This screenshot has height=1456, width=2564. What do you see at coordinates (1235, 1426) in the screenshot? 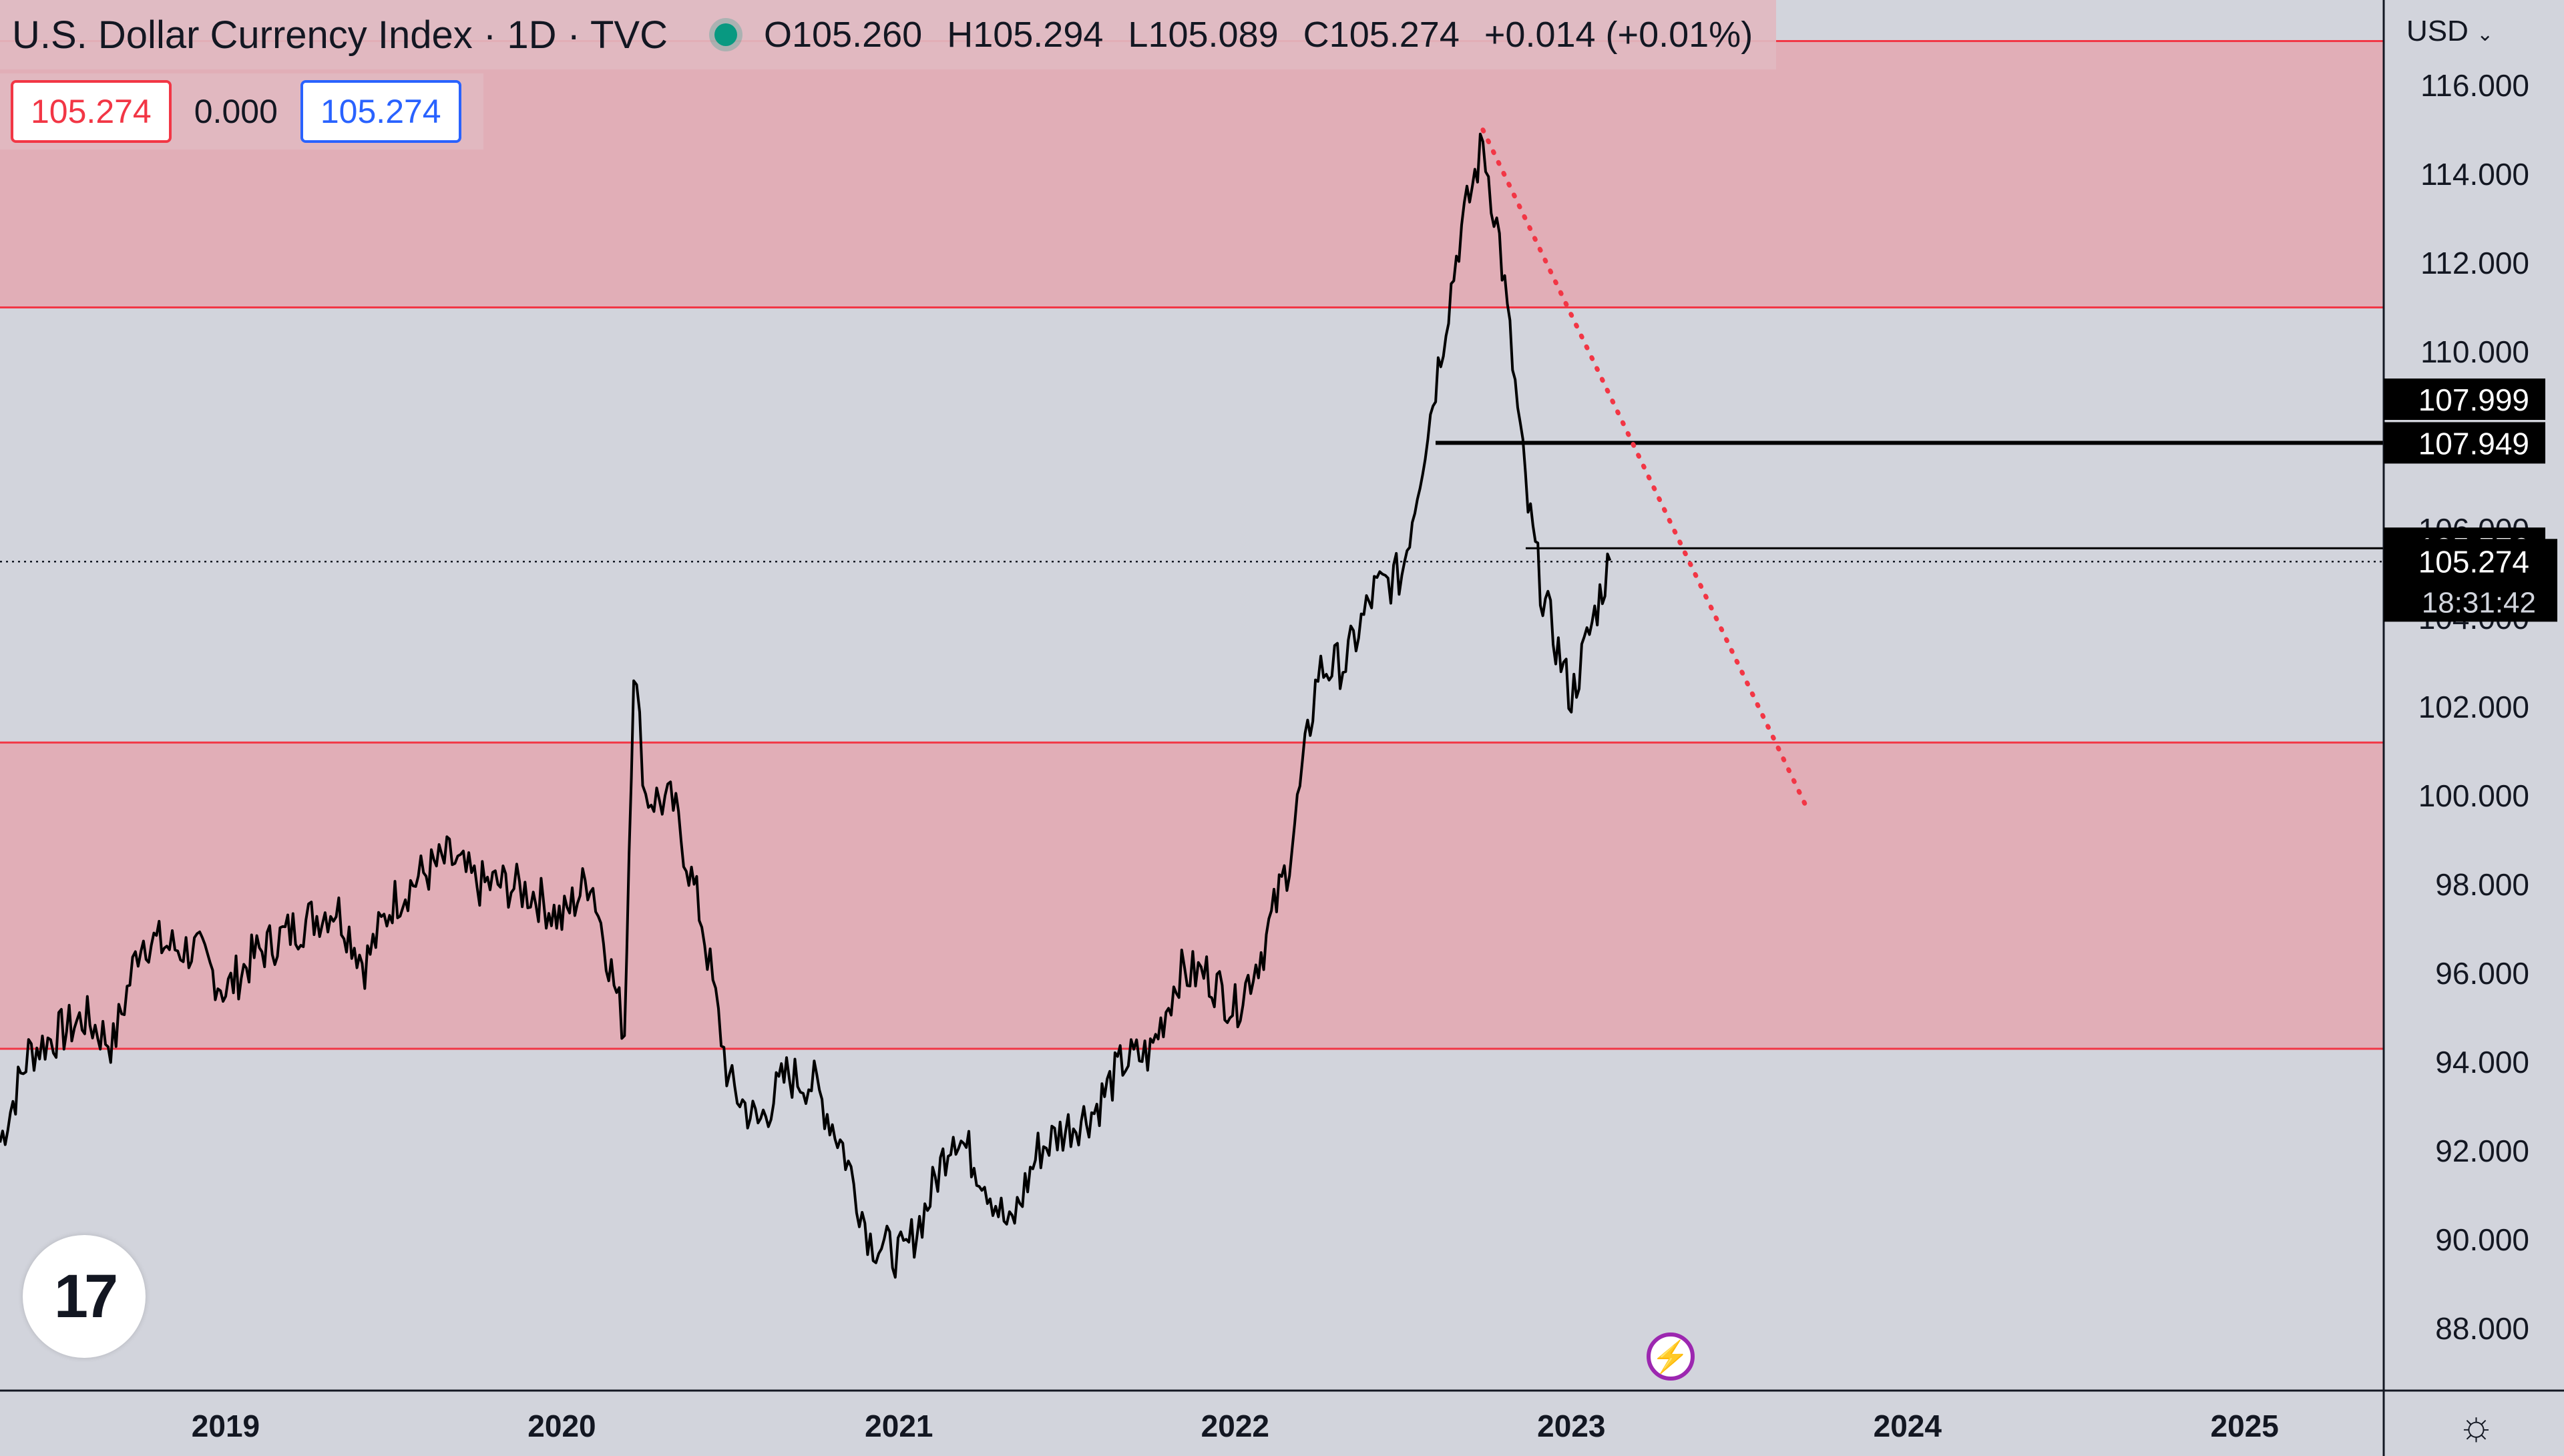
I see `x-tick-label: 2022` at bounding box center [1235, 1426].